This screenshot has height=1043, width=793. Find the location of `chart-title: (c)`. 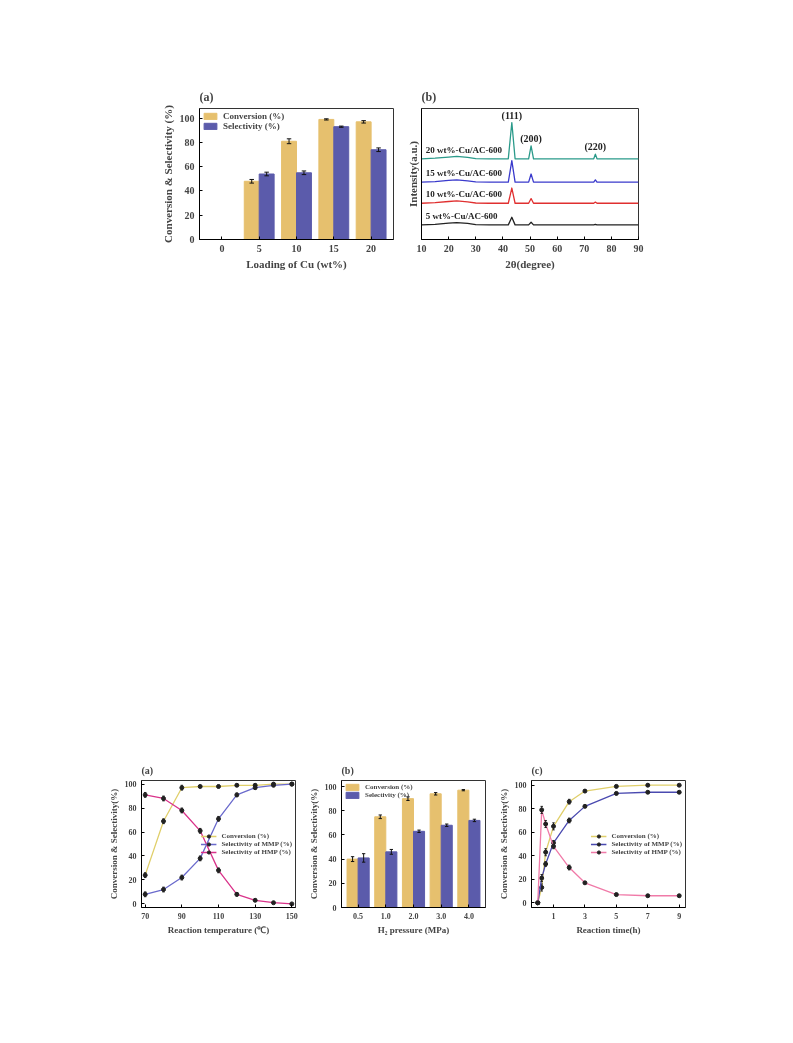

chart-title: (c) is located at coordinates (537, 770).